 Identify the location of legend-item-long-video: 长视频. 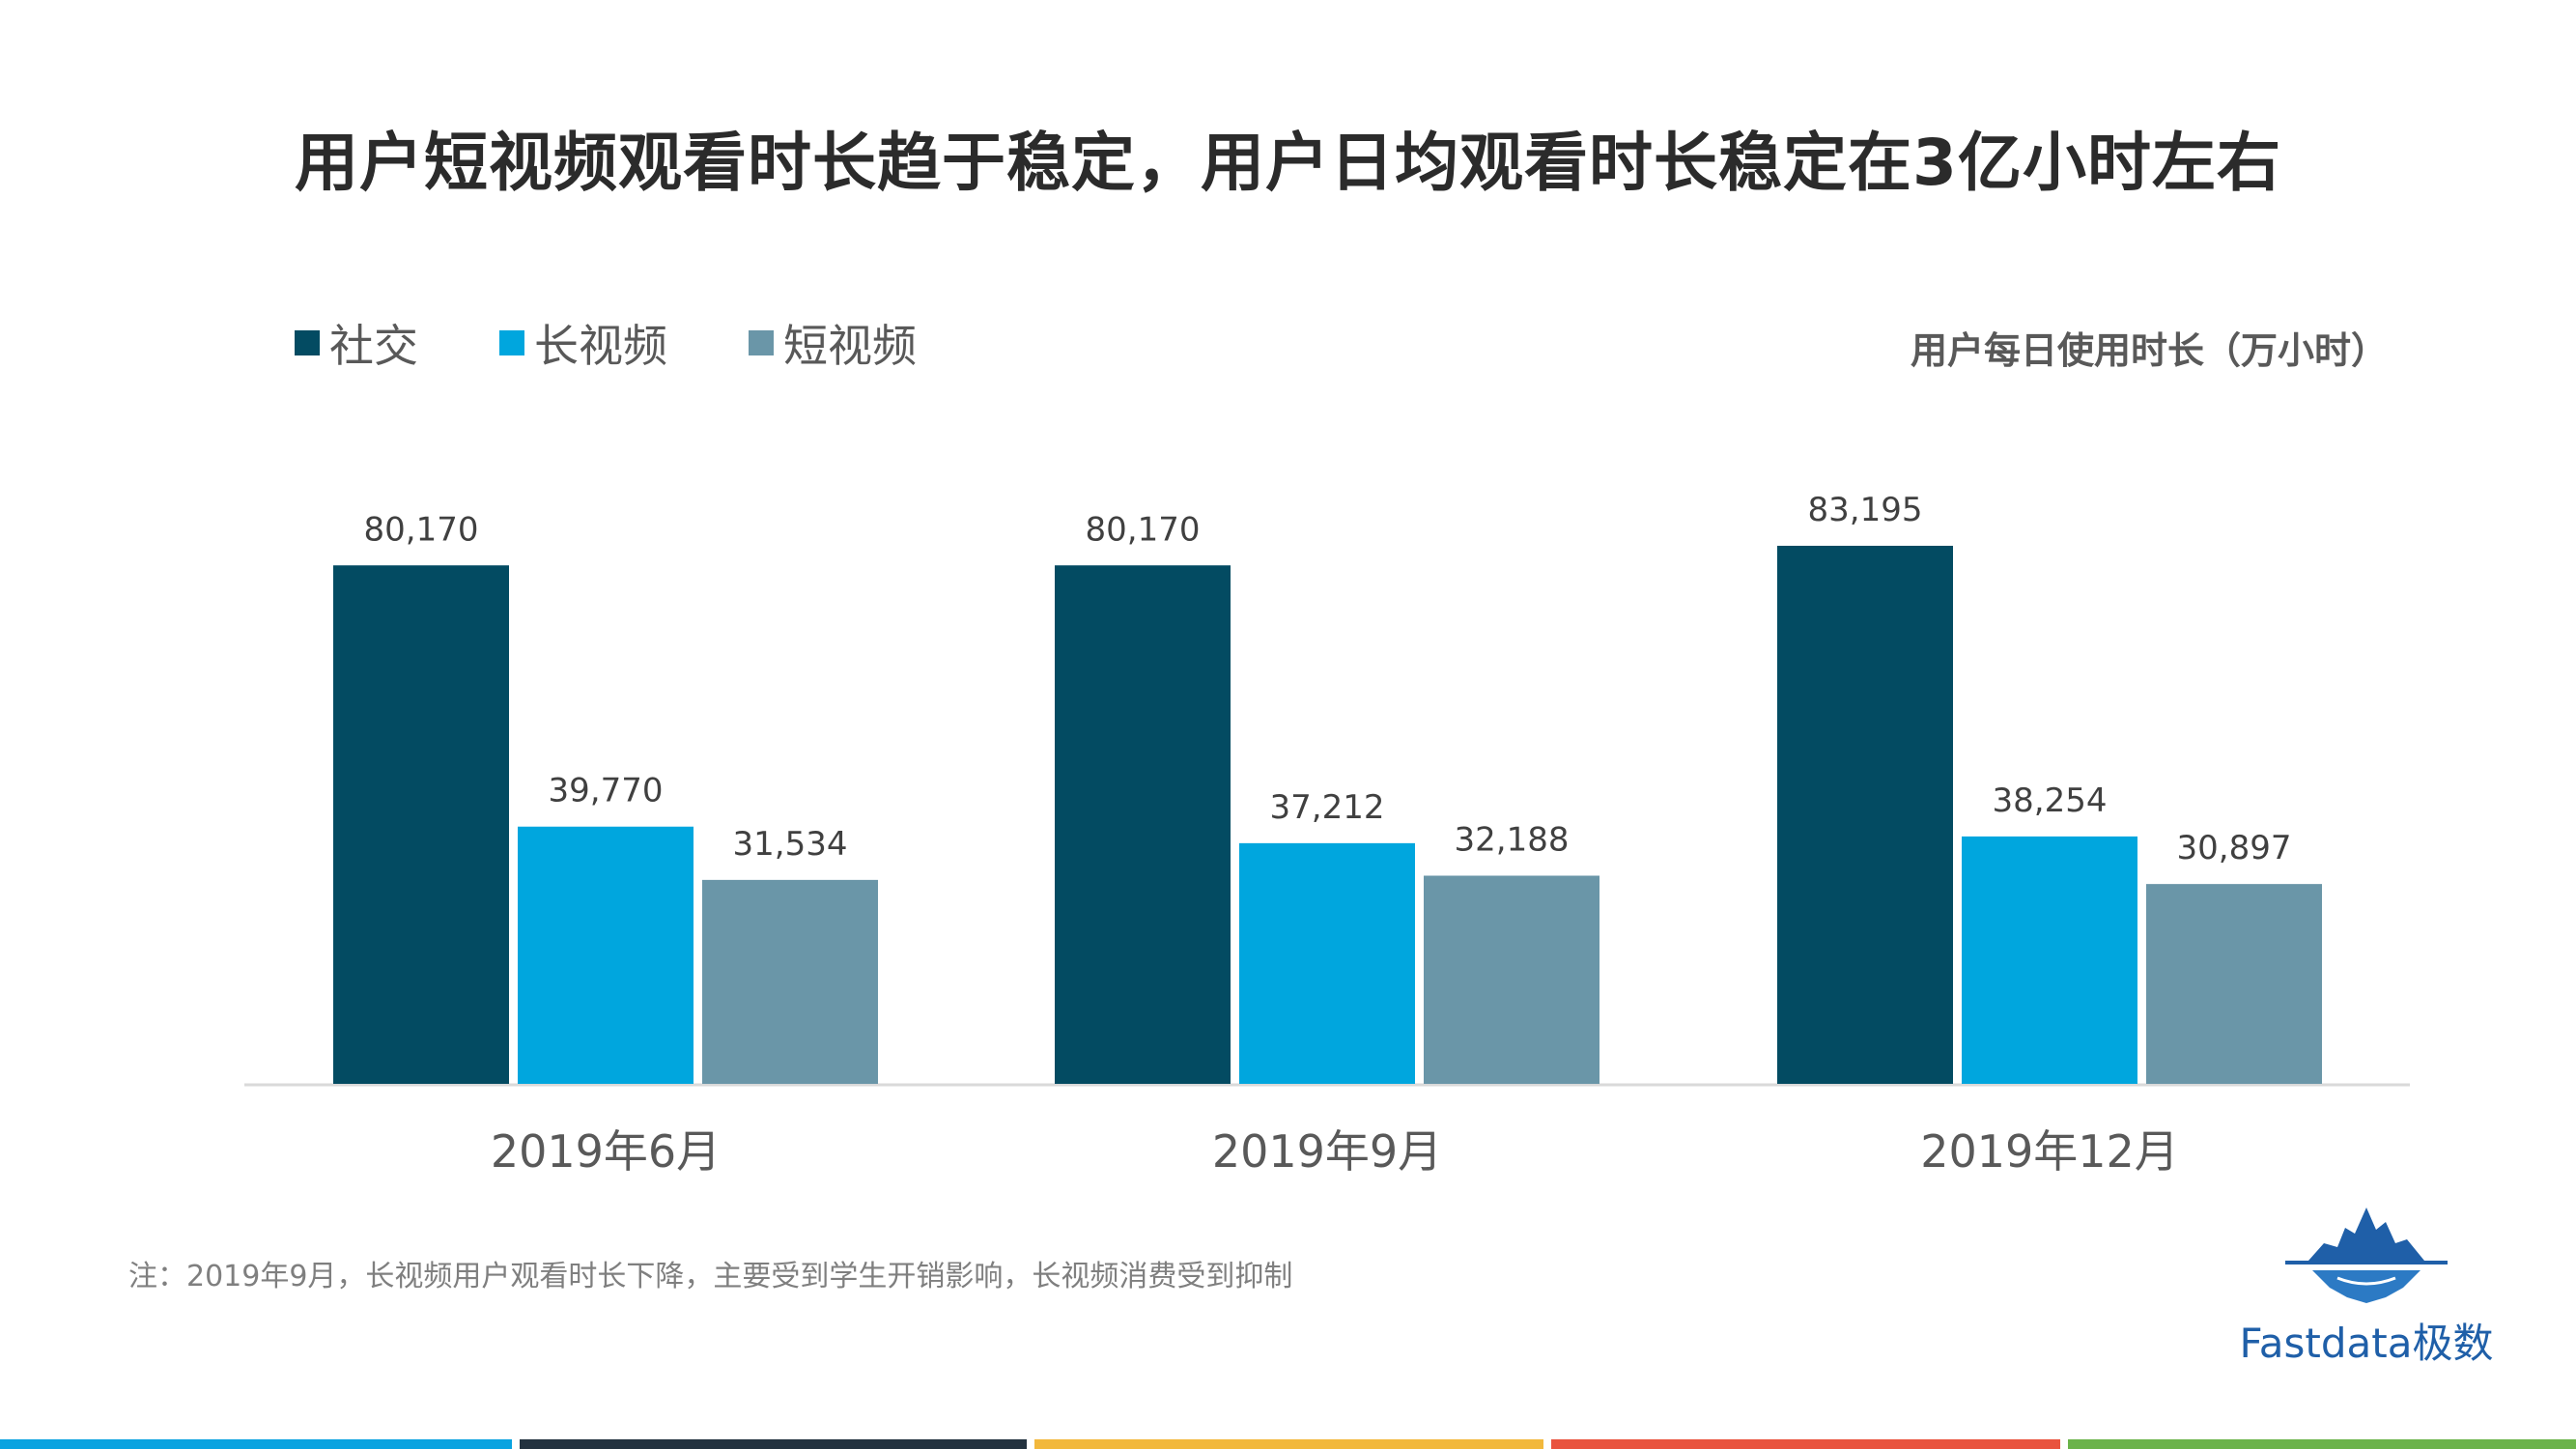
(583, 343).